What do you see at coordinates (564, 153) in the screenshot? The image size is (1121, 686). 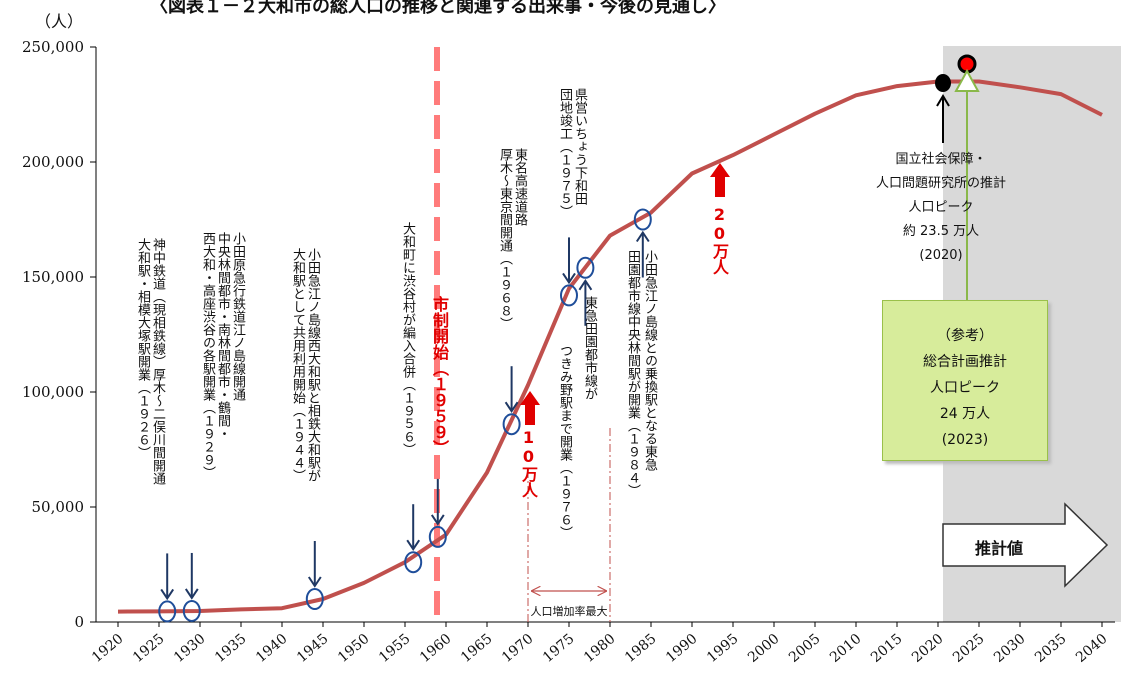 I see `event-1975-a: 団地竣工（１９７５）` at bounding box center [564, 153].